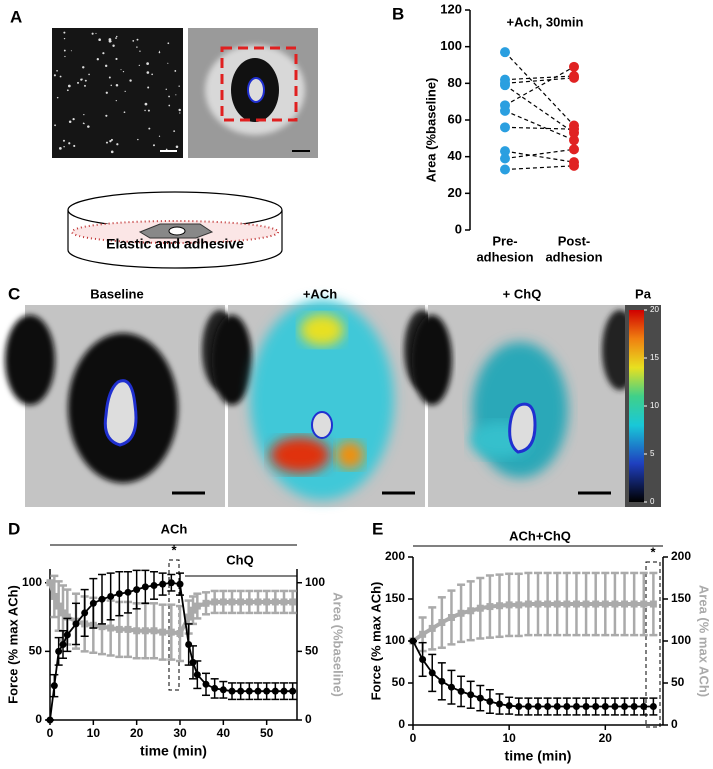 Image resolution: width=713 pixels, height=769 pixels. Describe the element at coordinates (674, 724) in the screenshot. I see `y2-tick-label: 0` at that location.